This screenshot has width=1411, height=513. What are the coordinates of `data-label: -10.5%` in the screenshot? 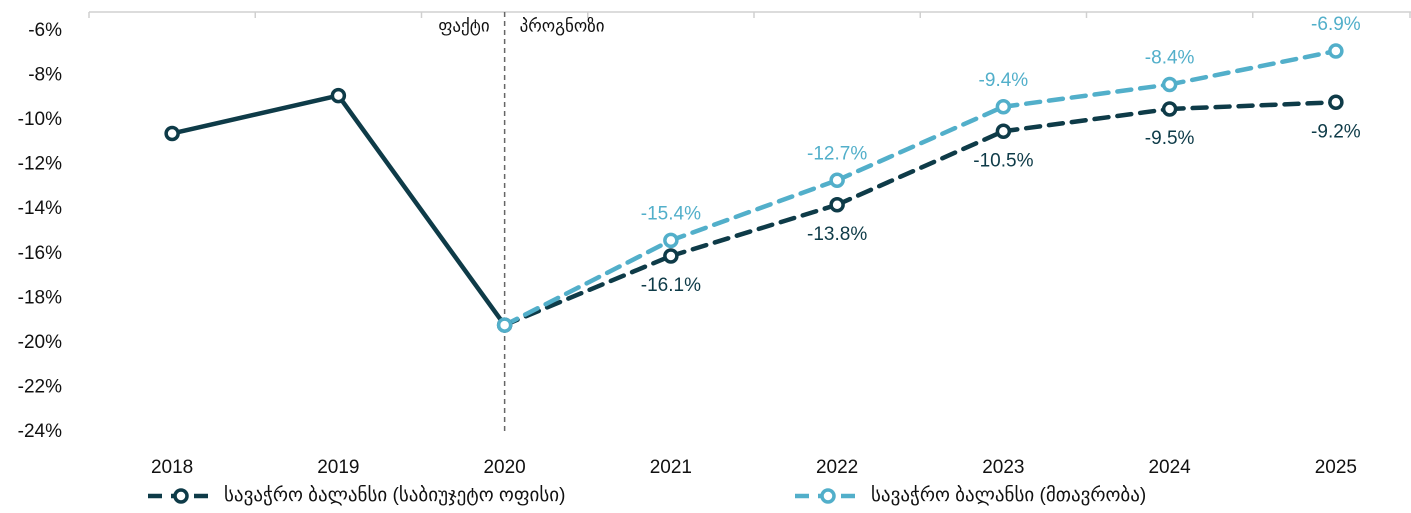 It's located at (1003, 160).